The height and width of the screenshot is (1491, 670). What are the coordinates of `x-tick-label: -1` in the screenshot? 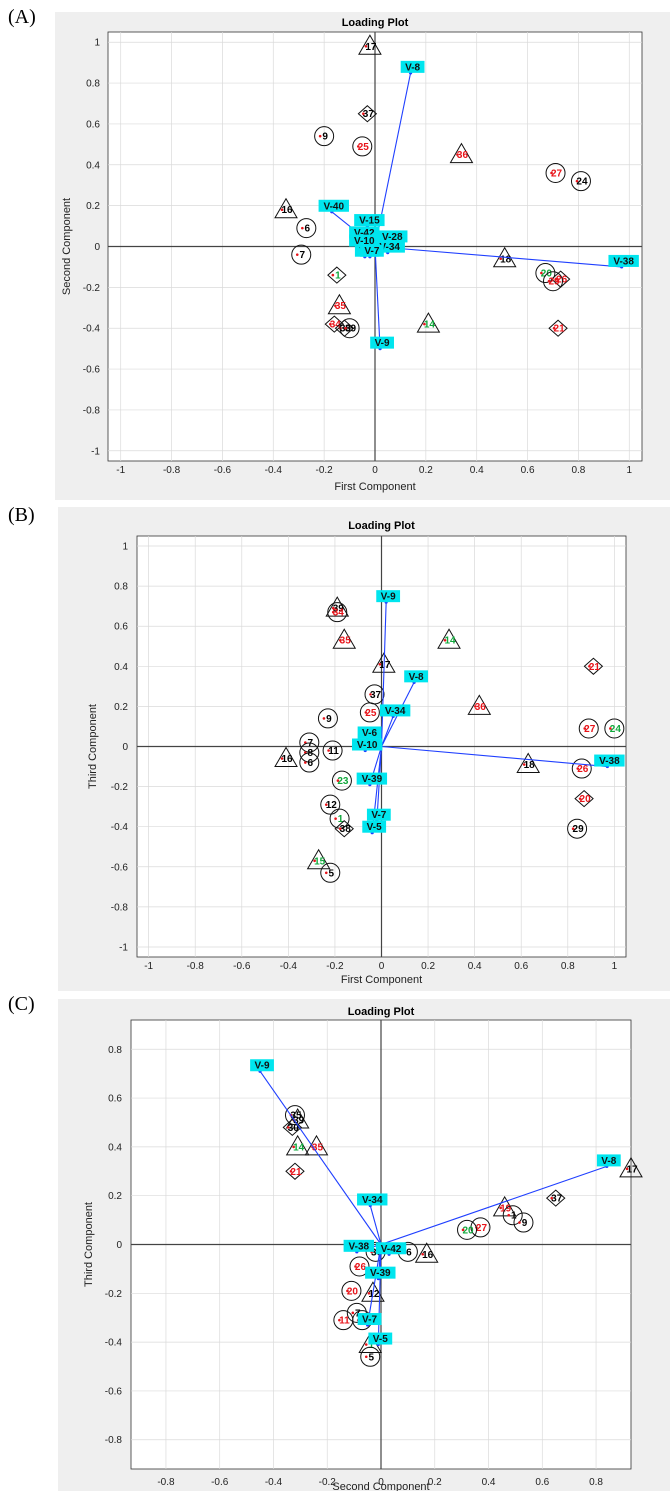 It's located at (148, 966).